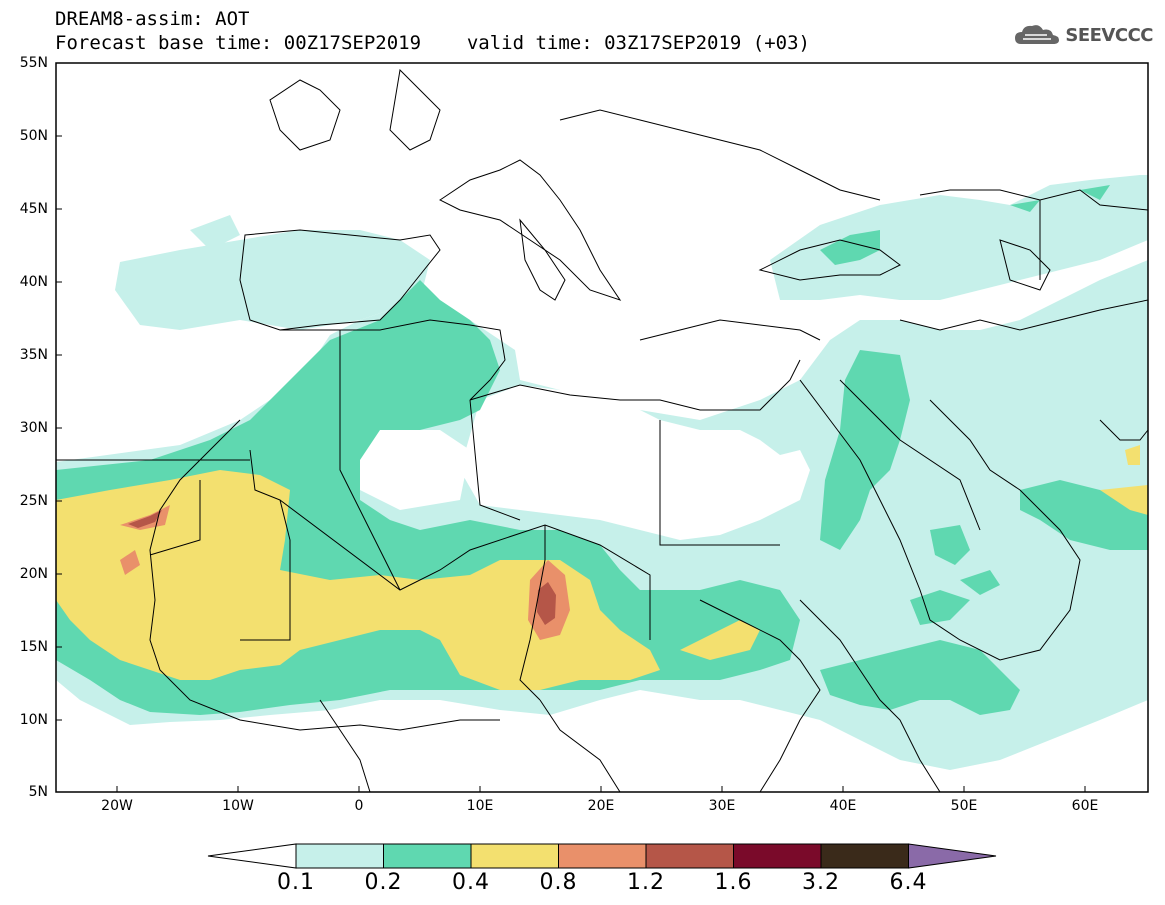 Image resolution: width=1165 pixels, height=905 pixels. What do you see at coordinates (33, 282) in the screenshot?
I see `lat-label: 40N` at bounding box center [33, 282].